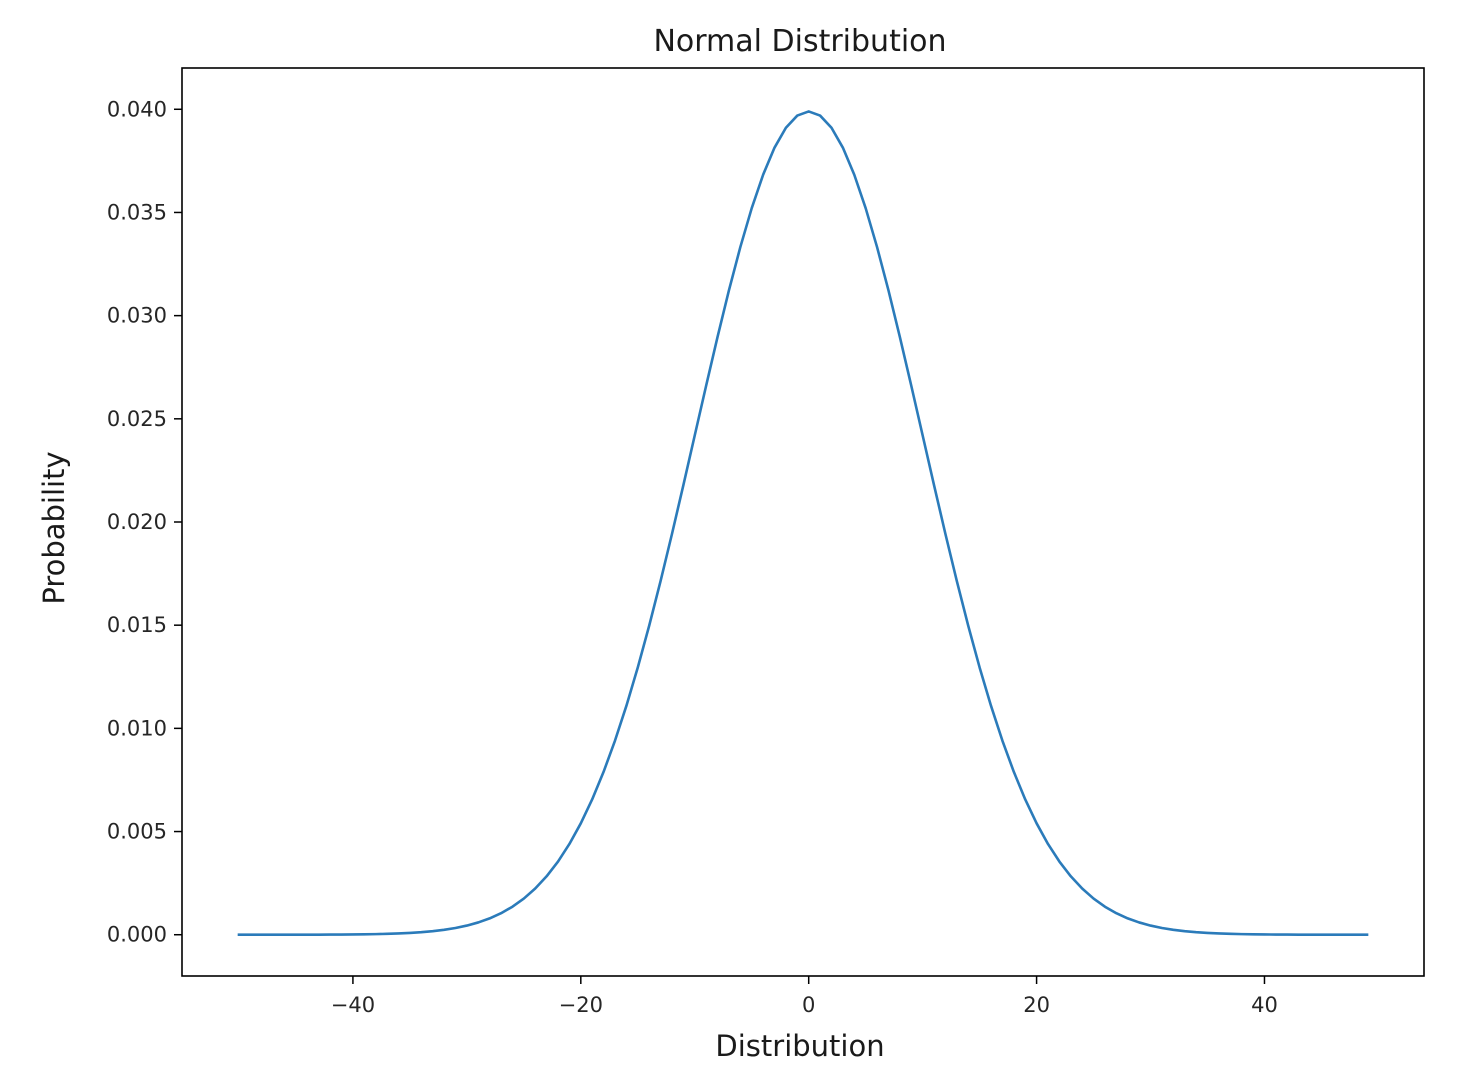 The image size is (1481, 1075). What do you see at coordinates (1036, 1005) in the screenshot?
I see `x-tick-label: 20` at bounding box center [1036, 1005].